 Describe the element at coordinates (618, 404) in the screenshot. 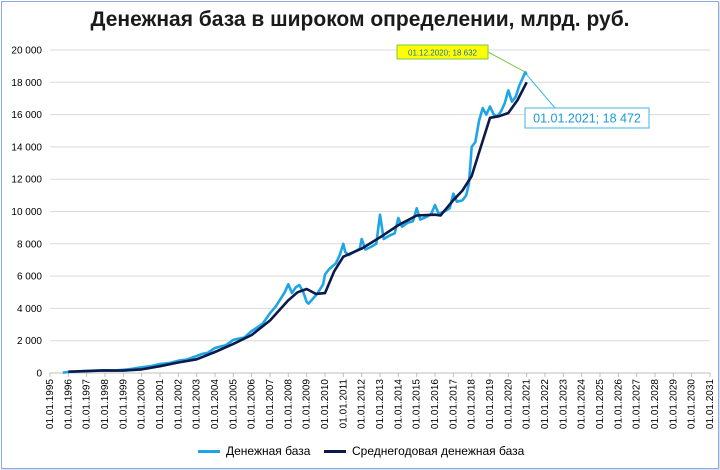

I see `x-tick-label: 01.01.2026` at that location.